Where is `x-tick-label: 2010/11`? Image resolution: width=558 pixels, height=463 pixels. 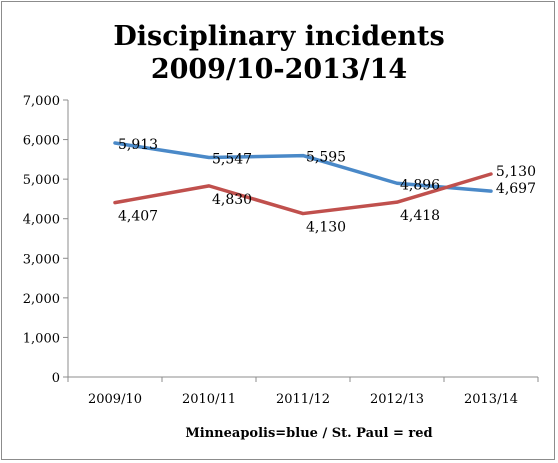 x-tick-label: 2010/11 is located at coordinates (209, 399).